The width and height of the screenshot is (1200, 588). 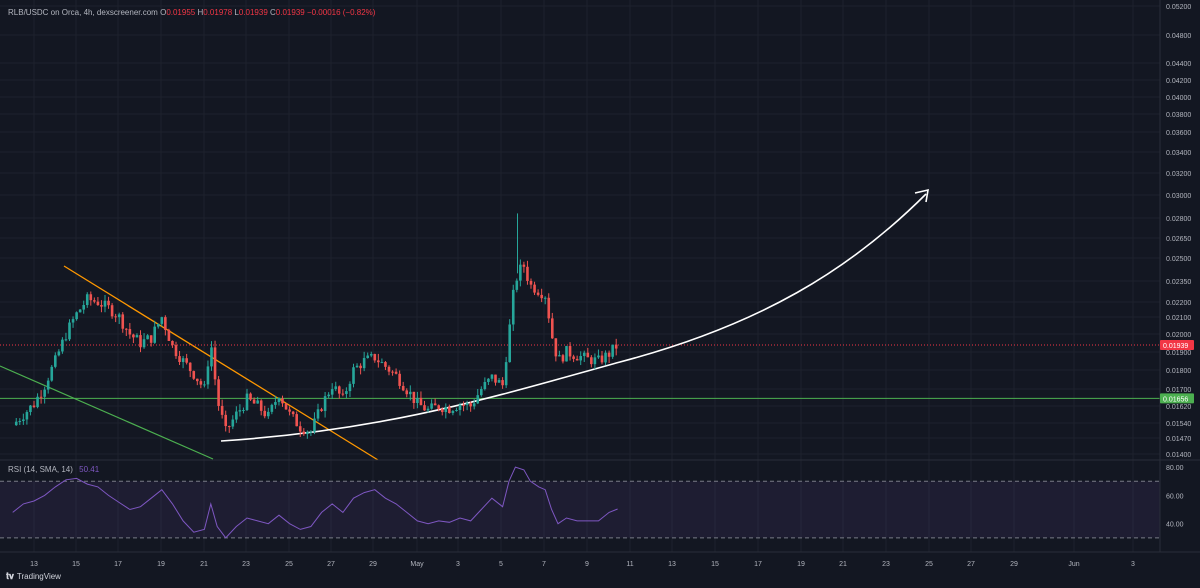 What do you see at coordinates (1178, 81) in the screenshot?
I see `price-tick-label: 0.04200` at bounding box center [1178, 81].